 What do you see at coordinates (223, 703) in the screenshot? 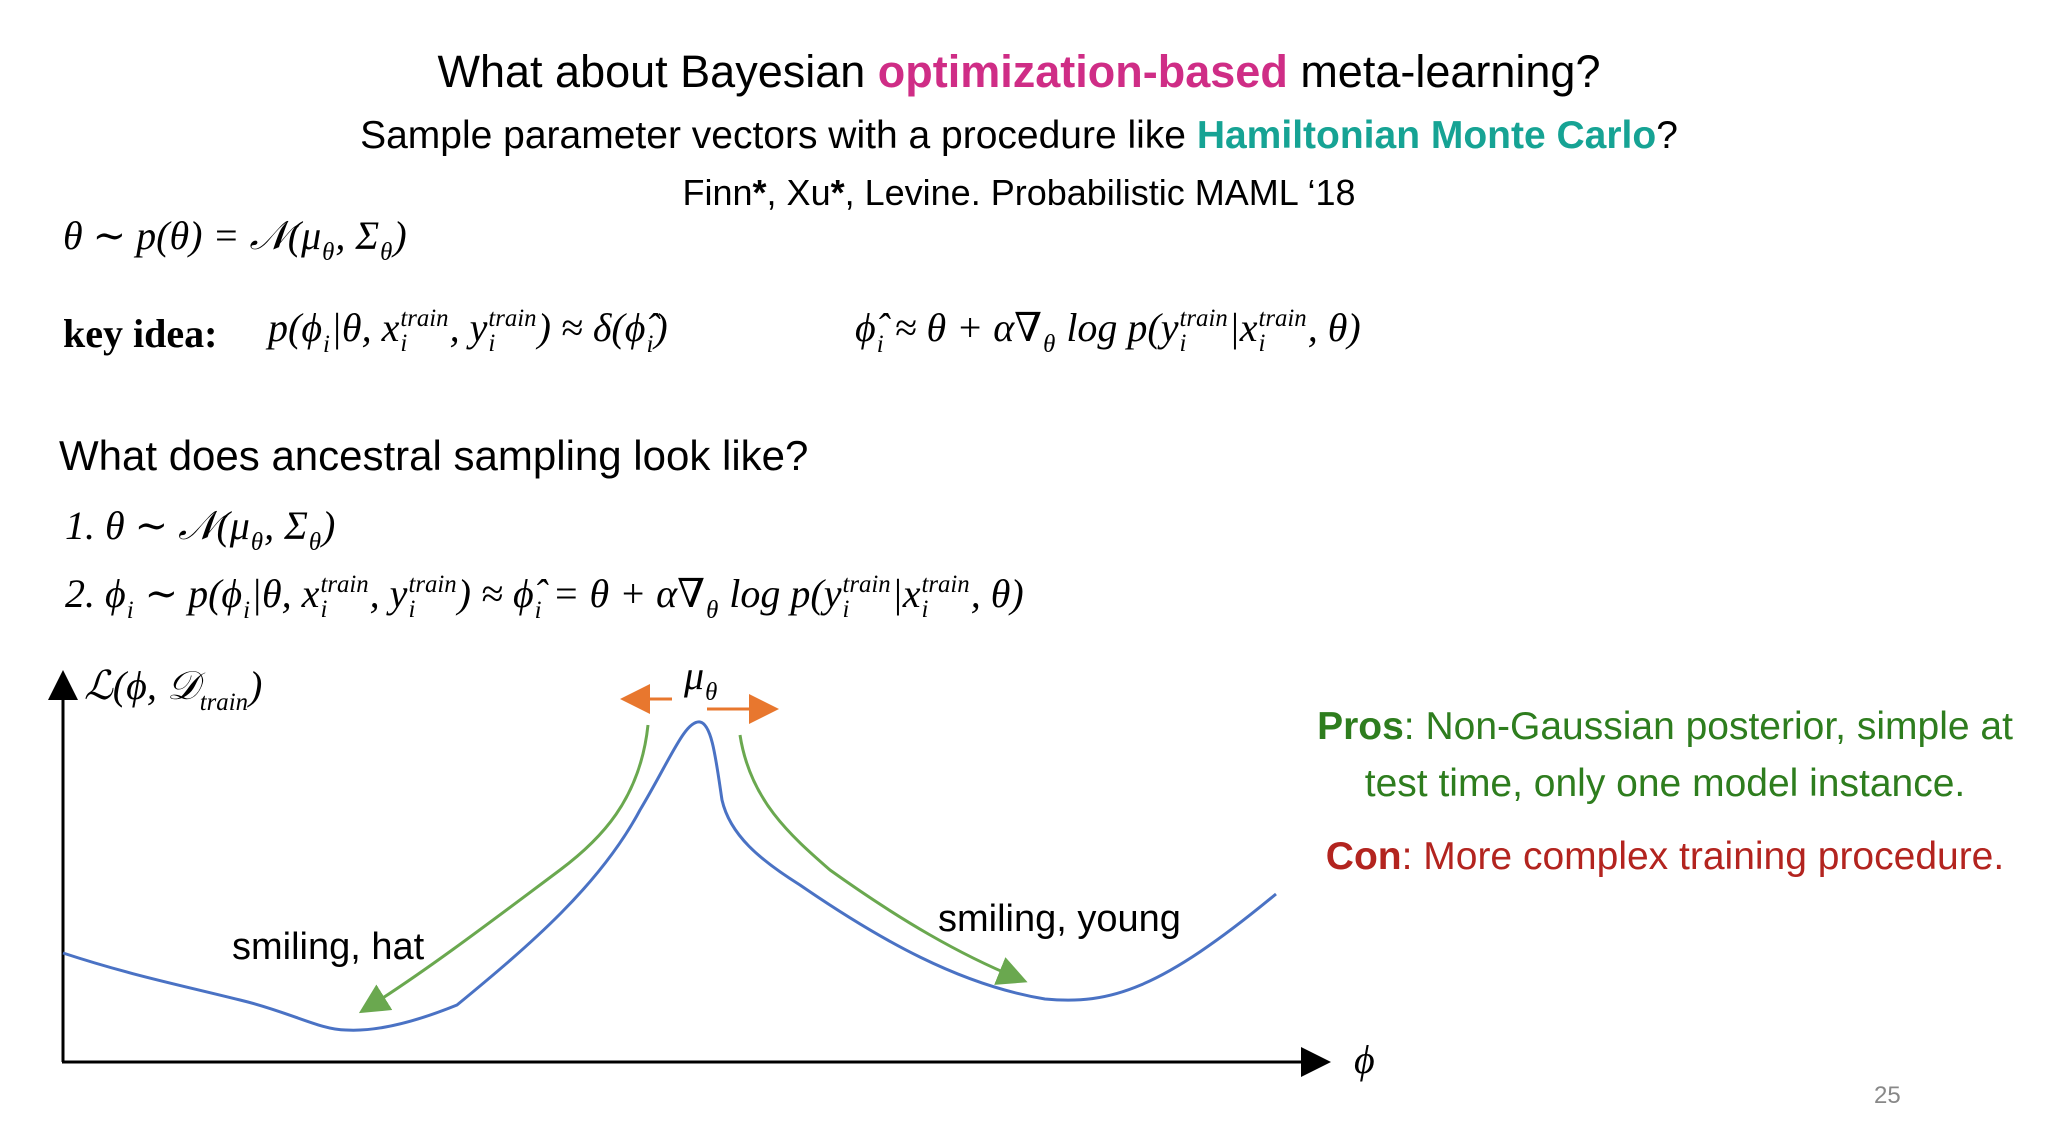
I see `subscript: train` at bounding box center [223, 703].